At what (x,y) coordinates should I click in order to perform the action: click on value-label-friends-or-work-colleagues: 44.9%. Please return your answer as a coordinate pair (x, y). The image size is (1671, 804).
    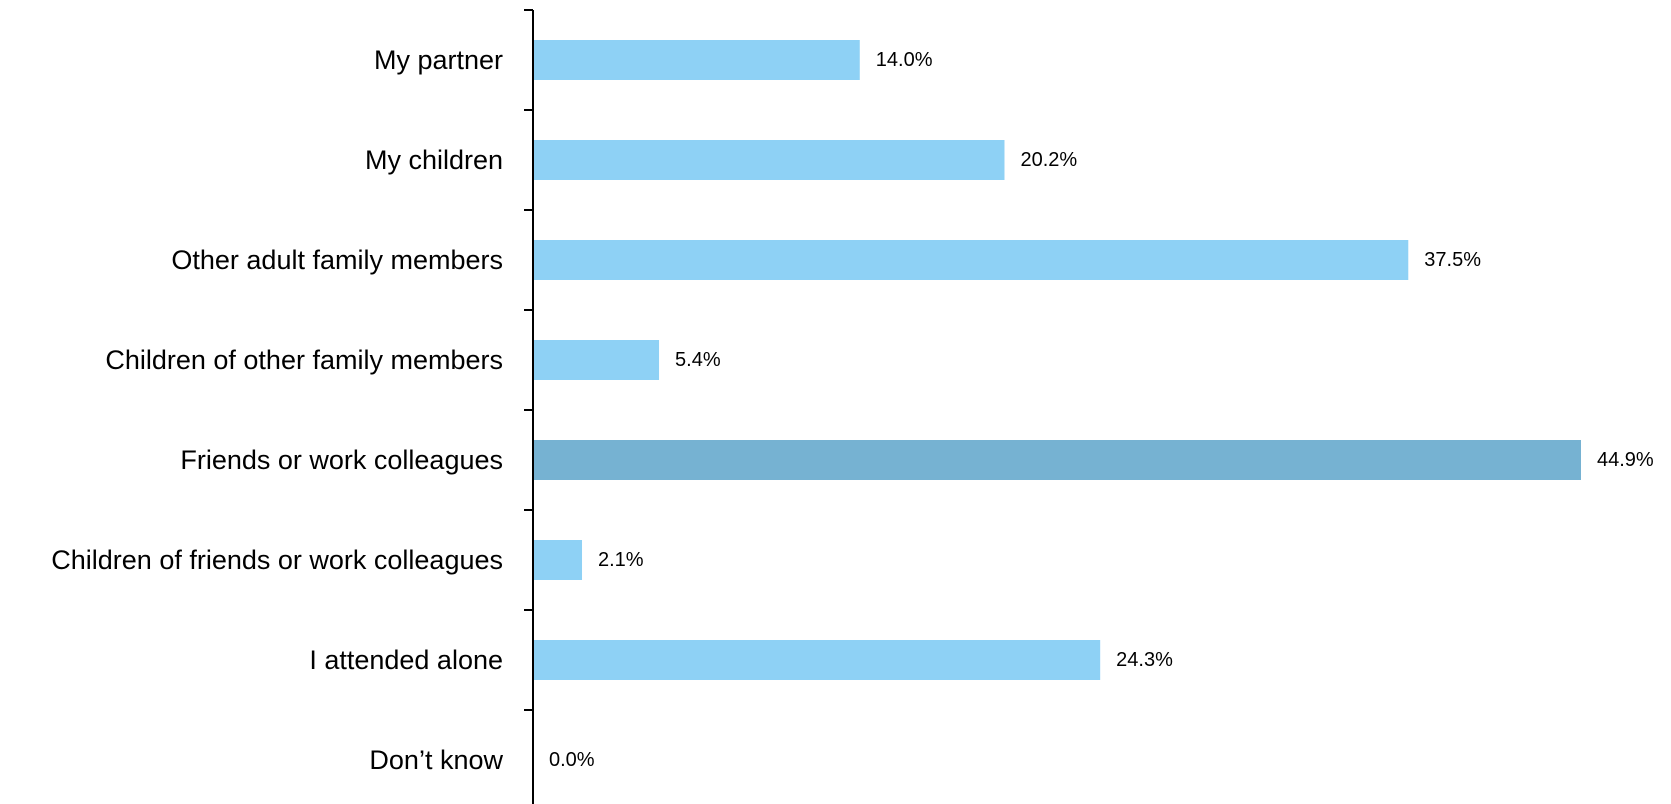
    Looking at the image, I should click on (1625, 460).